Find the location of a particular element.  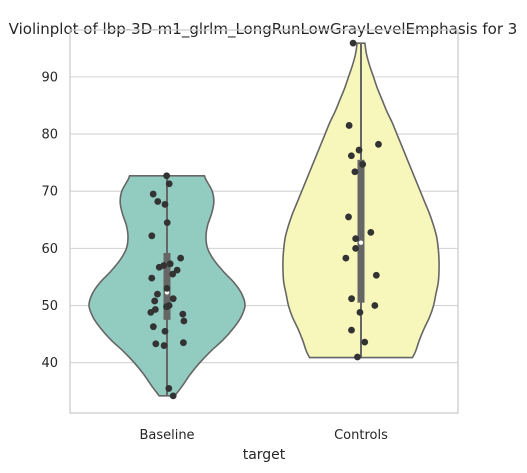

y-tick-label: 40 is located at coordinates (49, 363).